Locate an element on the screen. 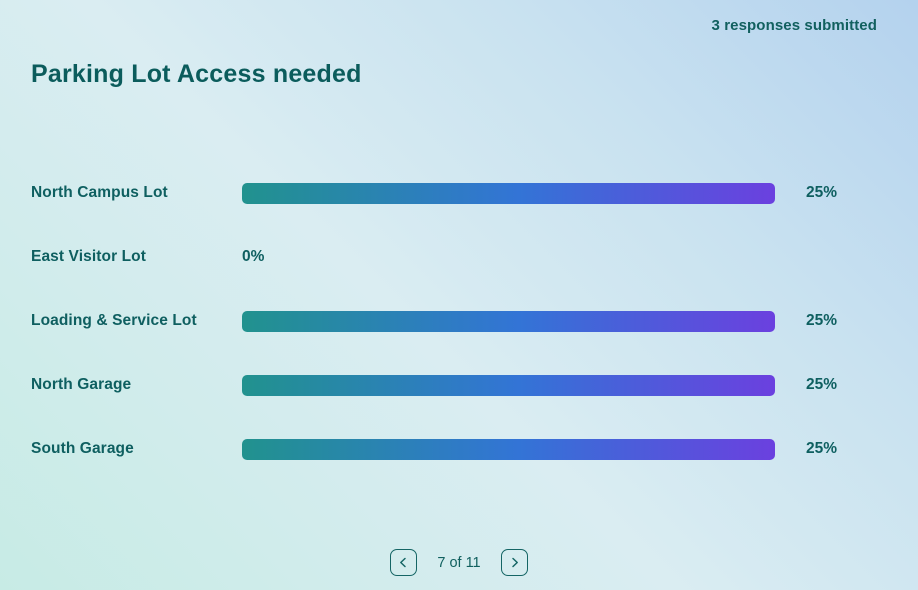  pagination: 7 of 11 is located at coordinates (459, 562).